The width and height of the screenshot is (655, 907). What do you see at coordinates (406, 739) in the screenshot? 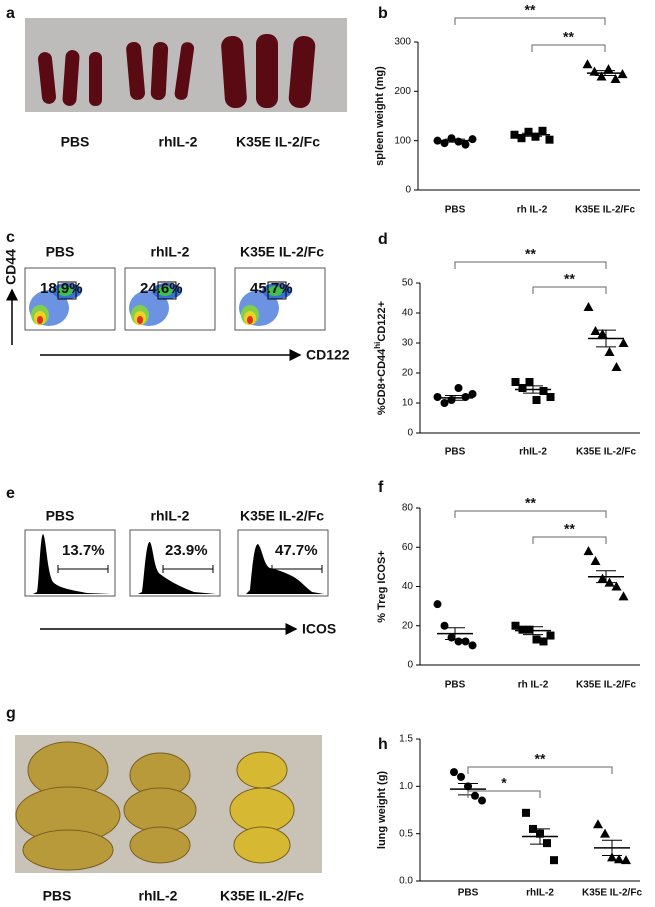
I see `y-tick-label: 1.5` at bounding box center [406, 739].